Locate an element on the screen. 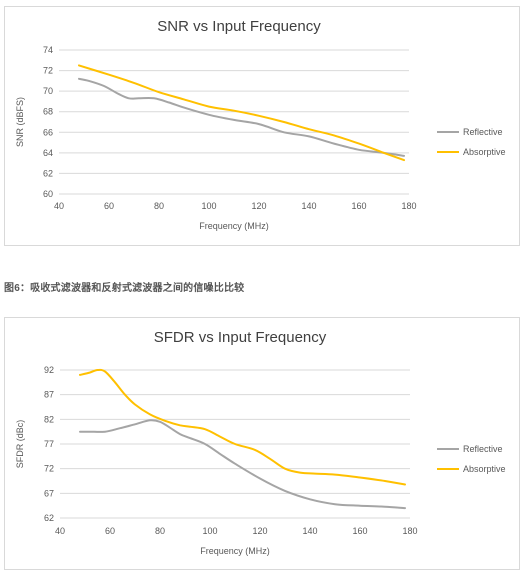  y-tick-label: 70 is located at coordinates (48, 91).